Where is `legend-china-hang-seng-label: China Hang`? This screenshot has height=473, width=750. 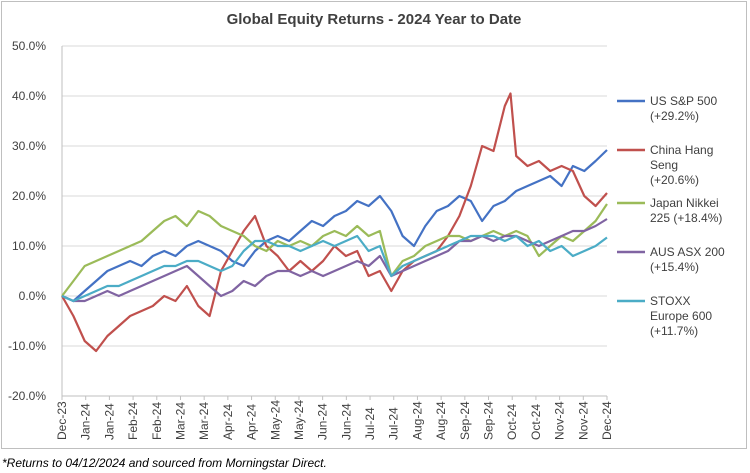
legend-china-hang-seng-label: China Hang is located at coordinates (681, 150).